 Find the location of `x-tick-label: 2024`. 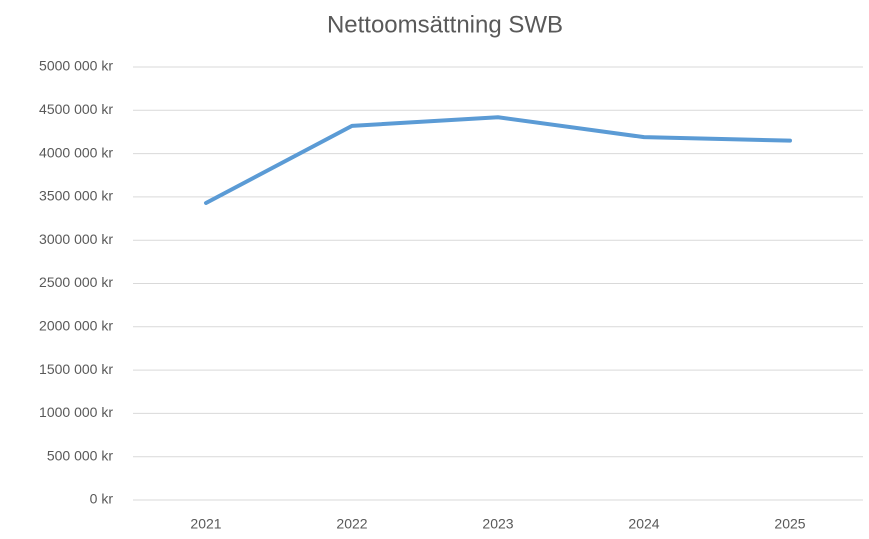

x-tick-label: 2024 is located at coordinates (643, 524).